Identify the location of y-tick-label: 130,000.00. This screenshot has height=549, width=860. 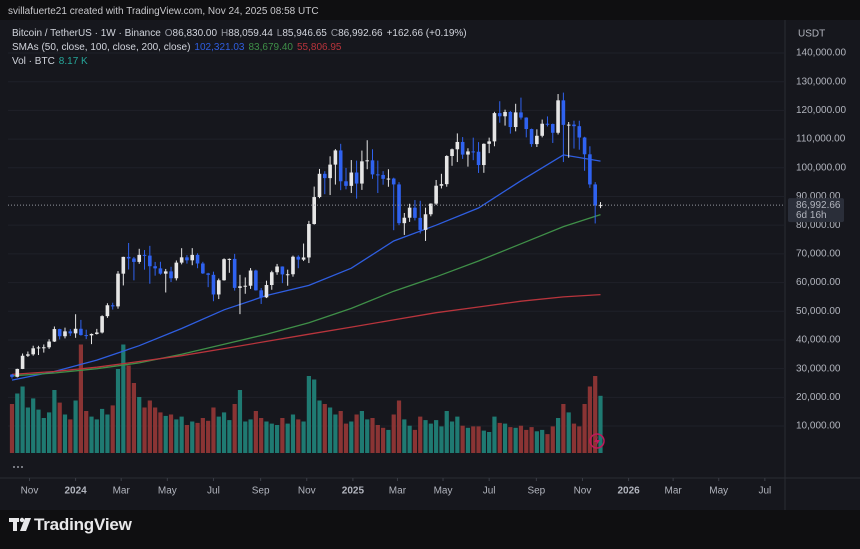
(821, 81).